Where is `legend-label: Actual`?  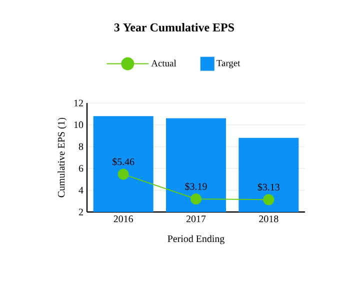 legend-label: Actual is located at coordinates (163, 63).